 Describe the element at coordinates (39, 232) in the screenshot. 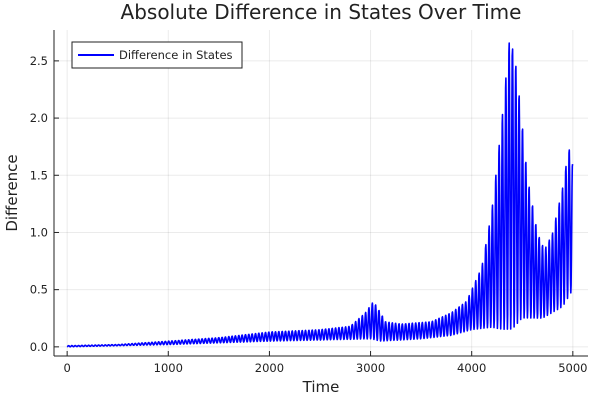

I see `y-tick-label: 1.0` at that location.